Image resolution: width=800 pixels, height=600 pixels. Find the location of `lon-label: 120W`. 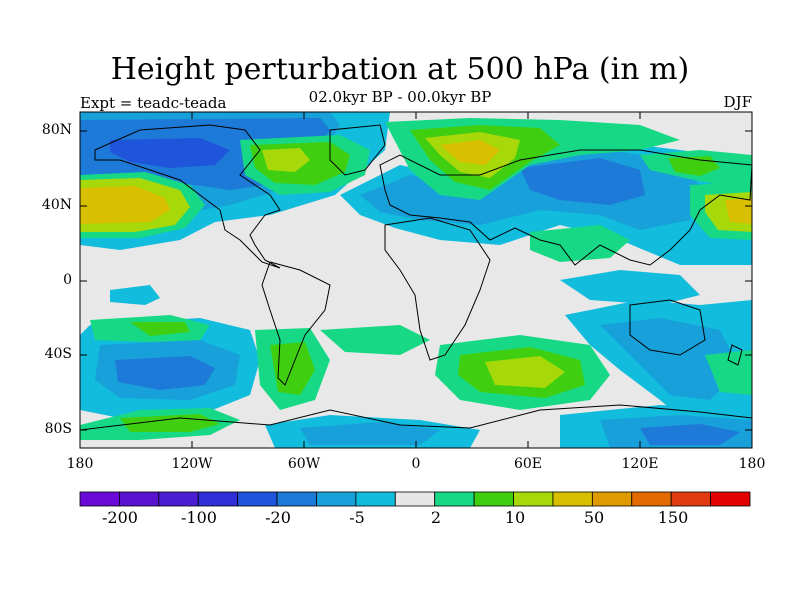

lon-label: 120W is located at coordinates (192, 464).